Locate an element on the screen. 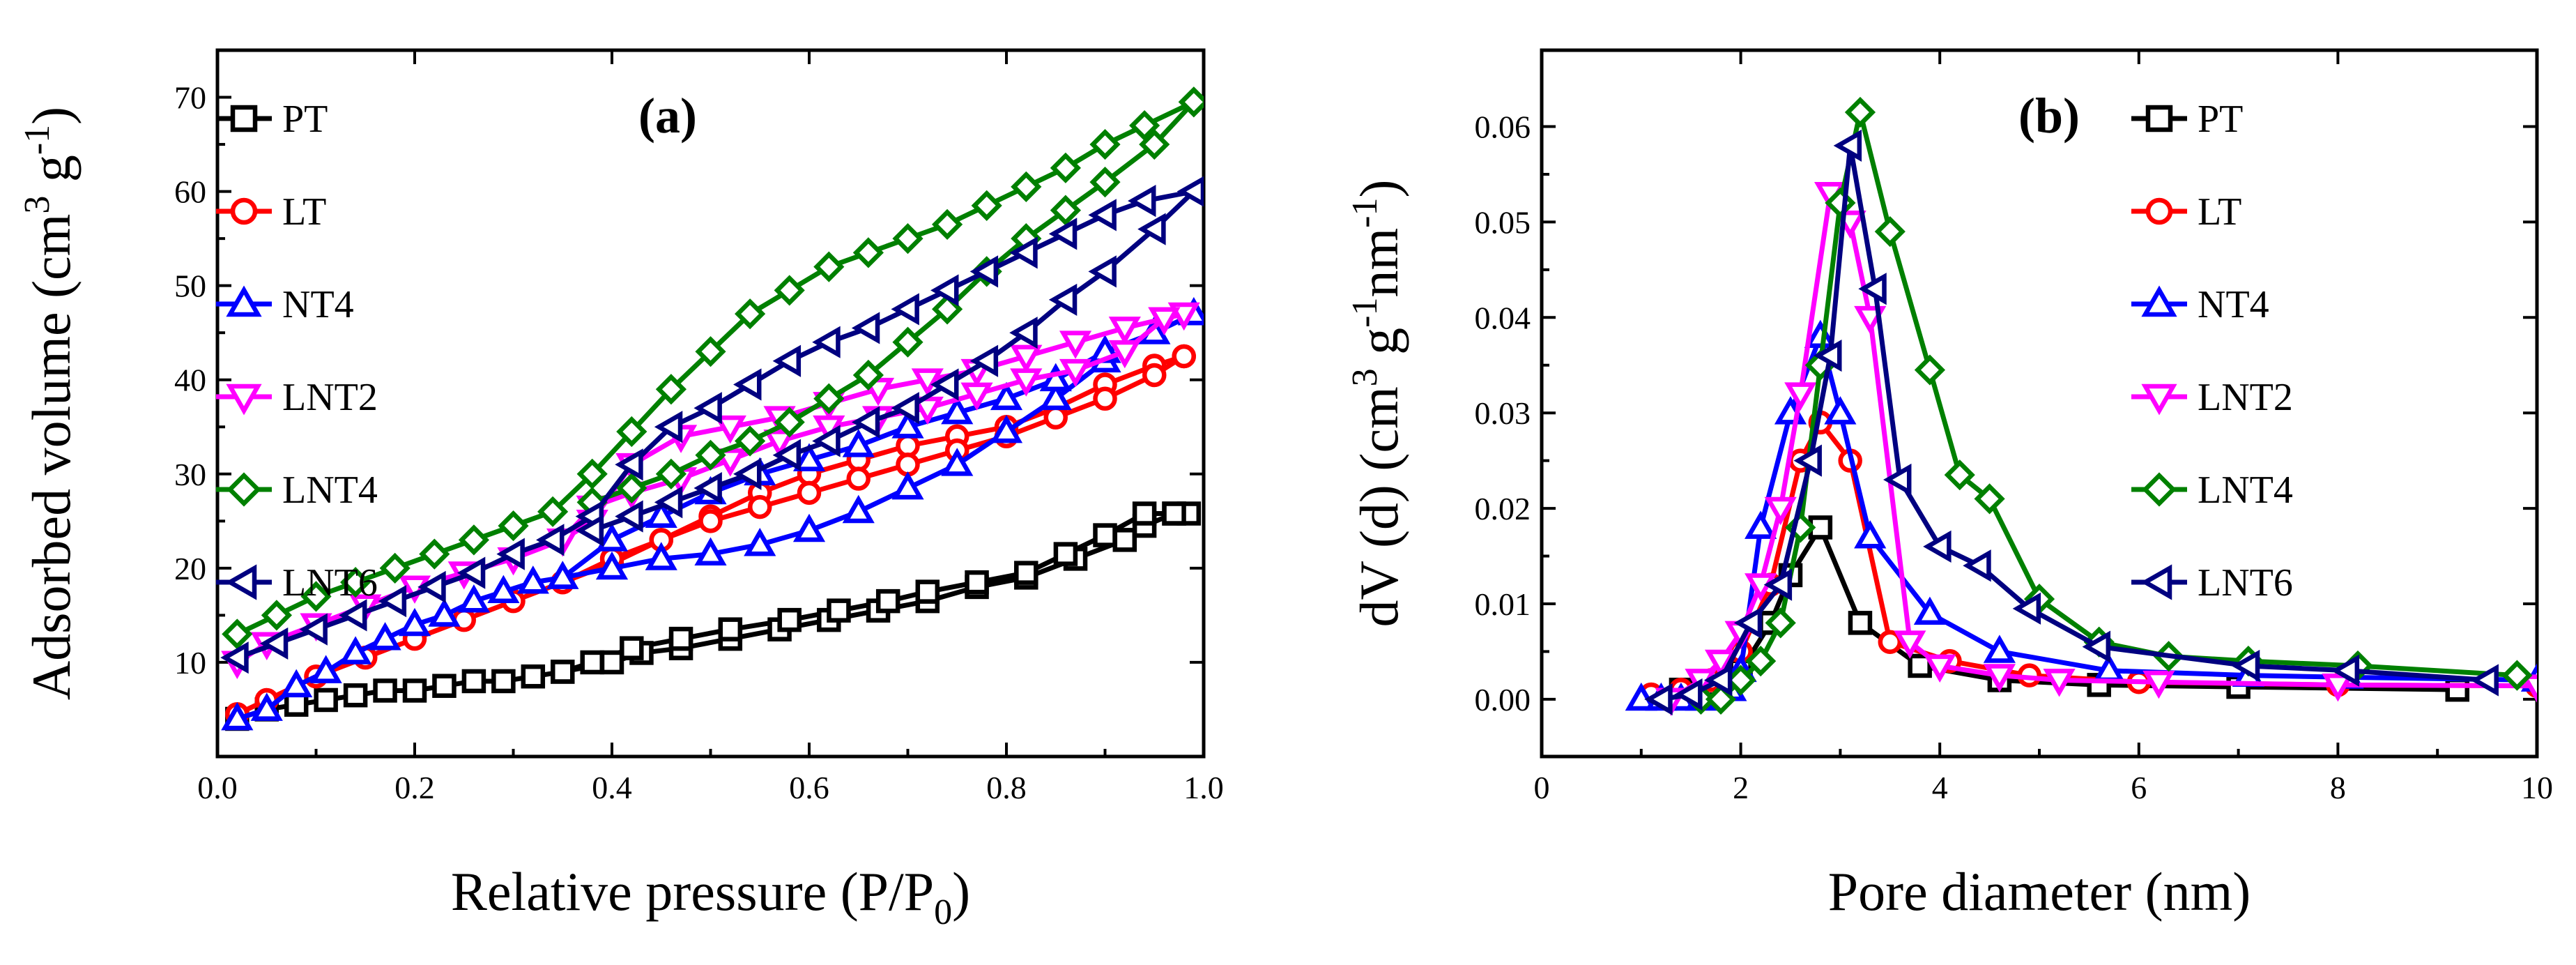 The image size is (2576, 965). y-tick-label: 0.02 is located at coordinates (1503, 508).